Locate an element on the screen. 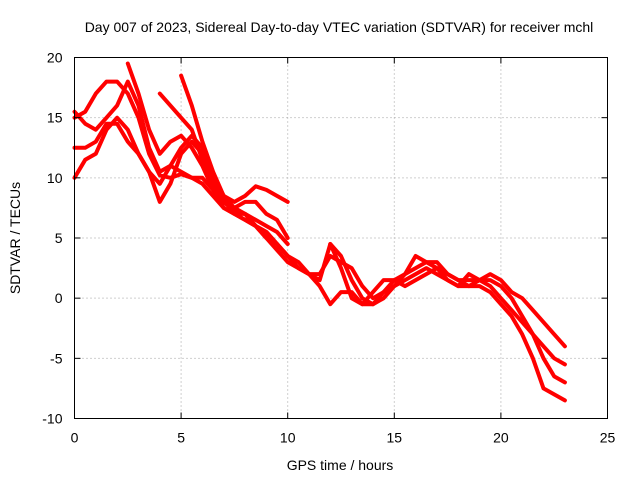 This screenshot has width=640, height=480. y-tick-label: -5 is located at coordinates (56, 358).